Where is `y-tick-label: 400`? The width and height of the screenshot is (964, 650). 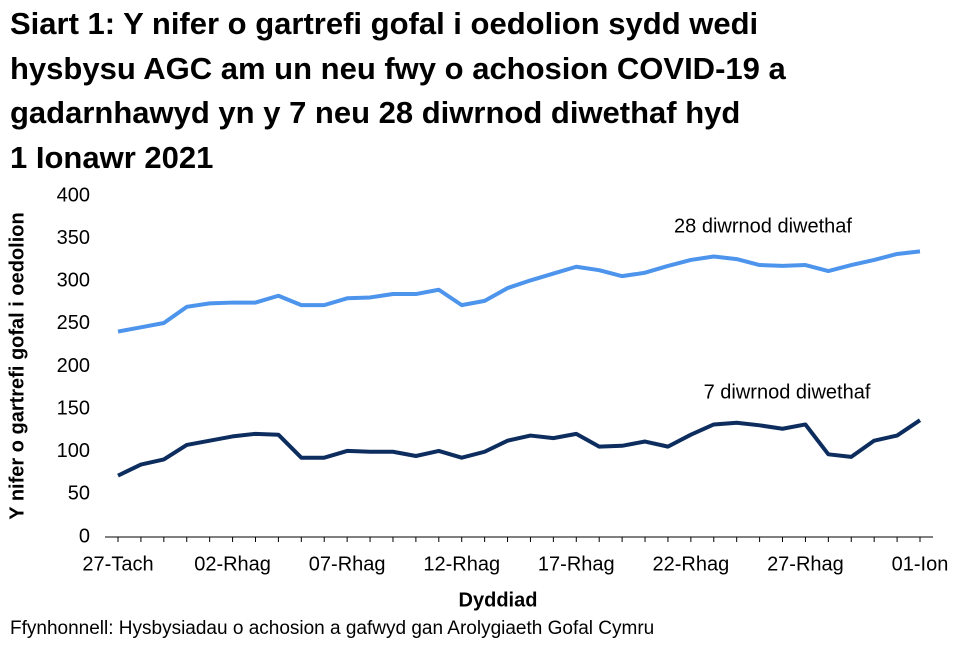 y-tick-label: 400 is located at coordinates (73, 195).